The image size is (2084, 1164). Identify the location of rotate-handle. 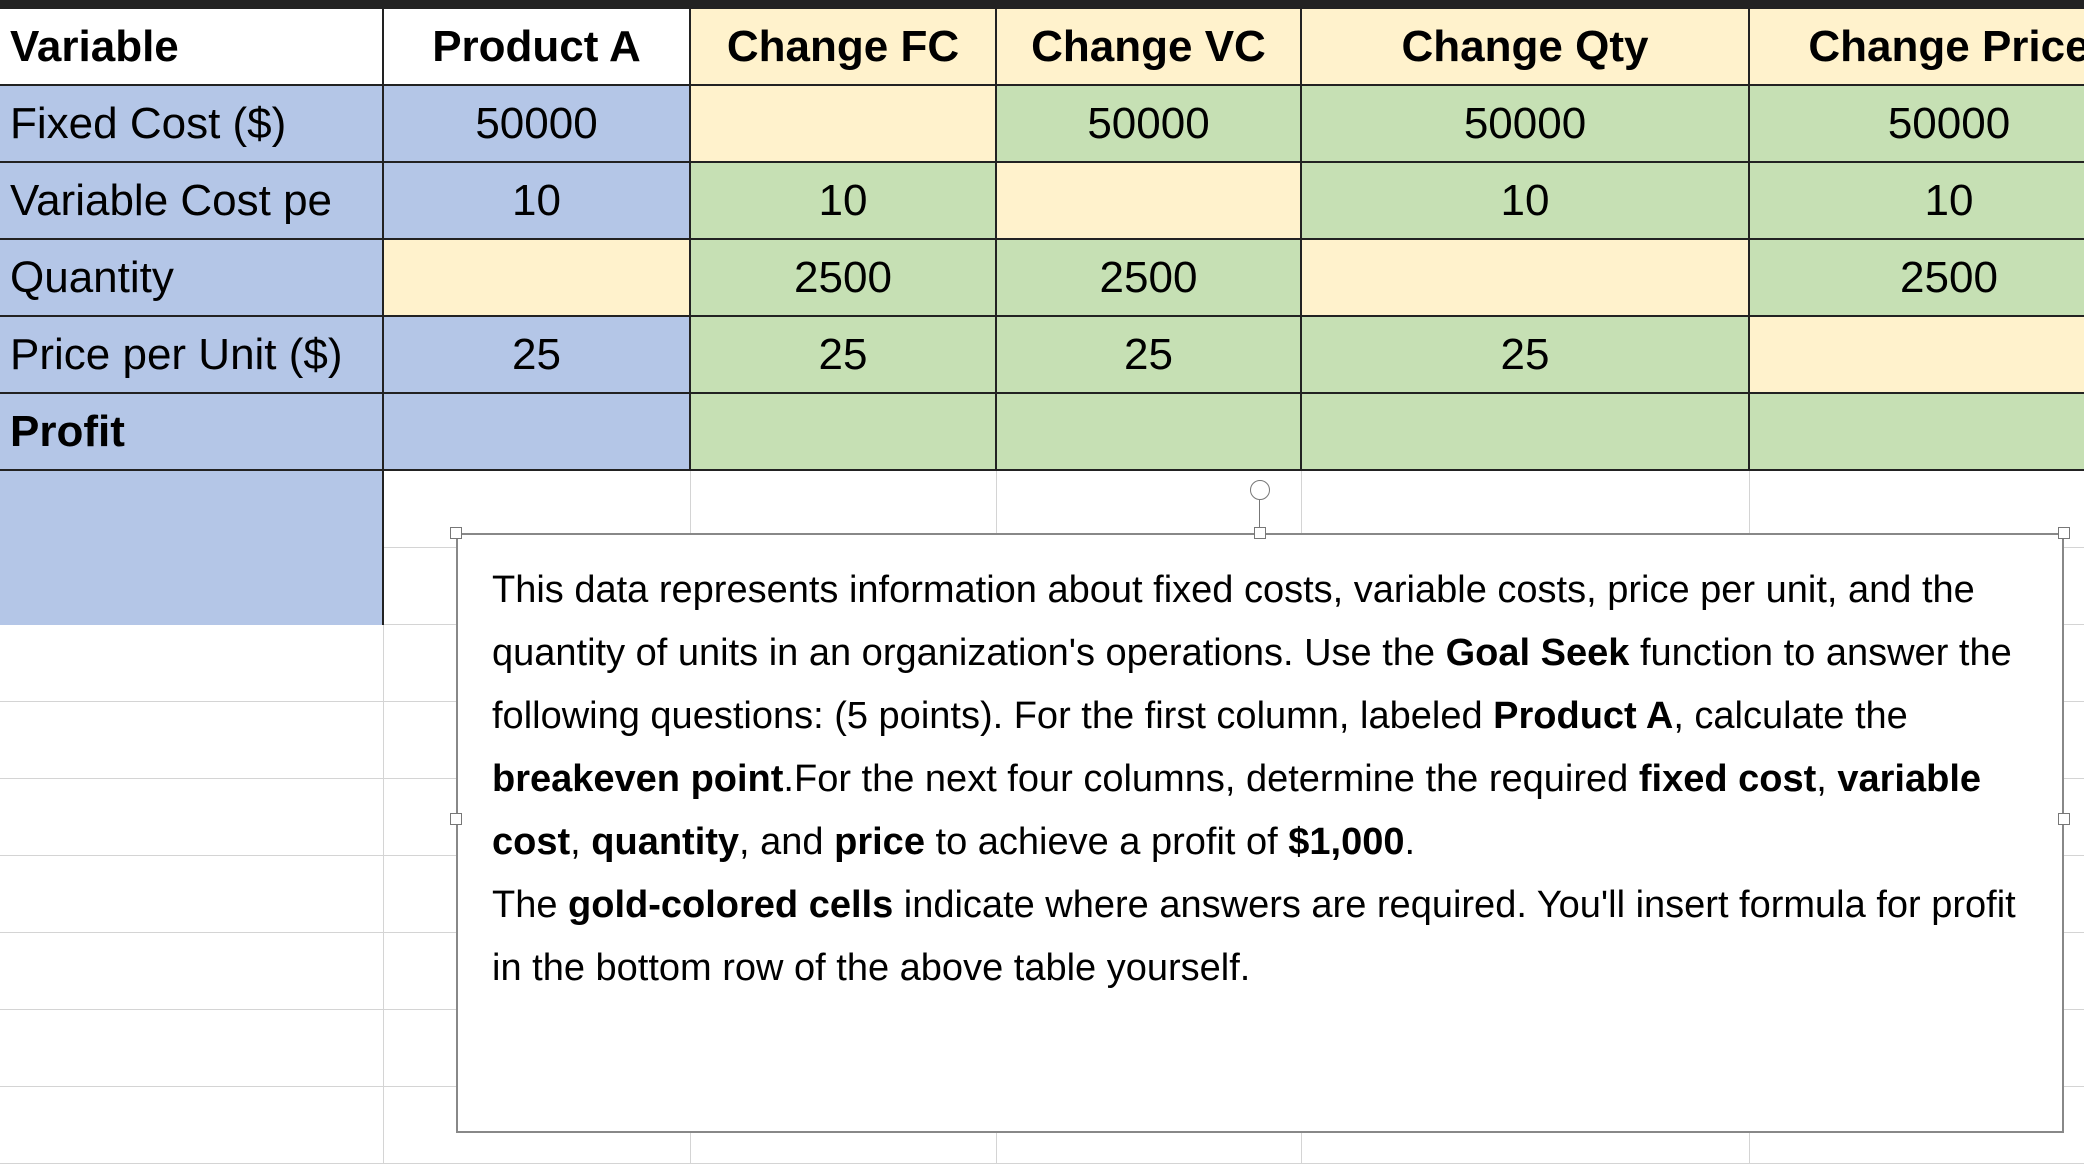
(1260, 490).